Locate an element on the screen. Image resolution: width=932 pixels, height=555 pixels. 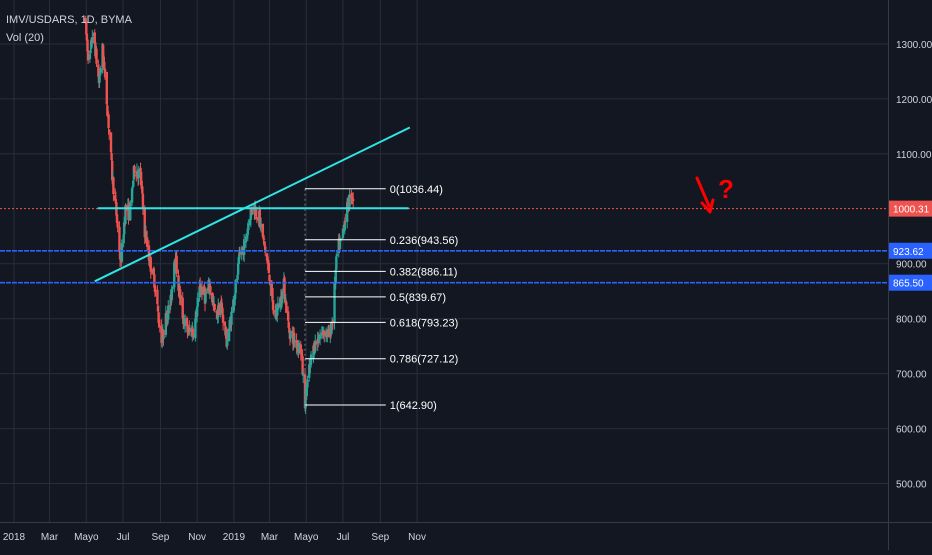
time-axis-label: Mar is located at coordinates (270, 537).